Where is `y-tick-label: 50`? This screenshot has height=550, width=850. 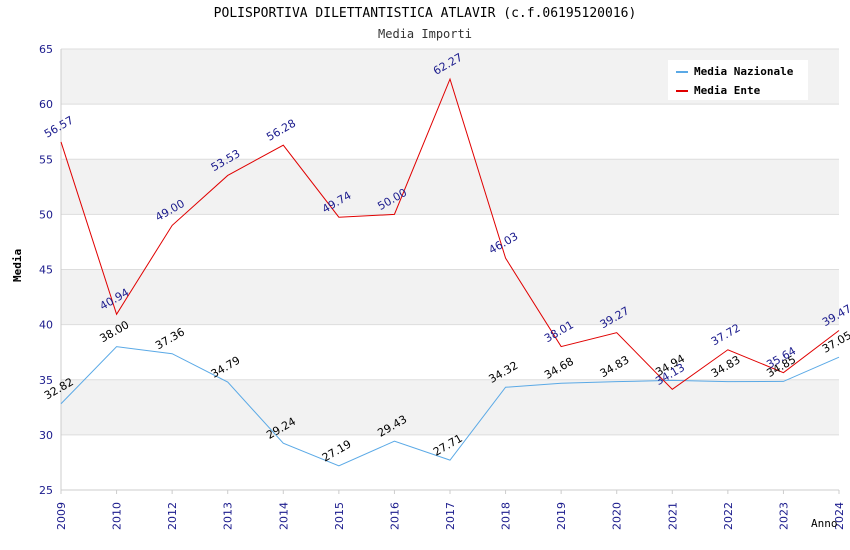 y-tick-label: 50 is located at coordinates (46, 214).